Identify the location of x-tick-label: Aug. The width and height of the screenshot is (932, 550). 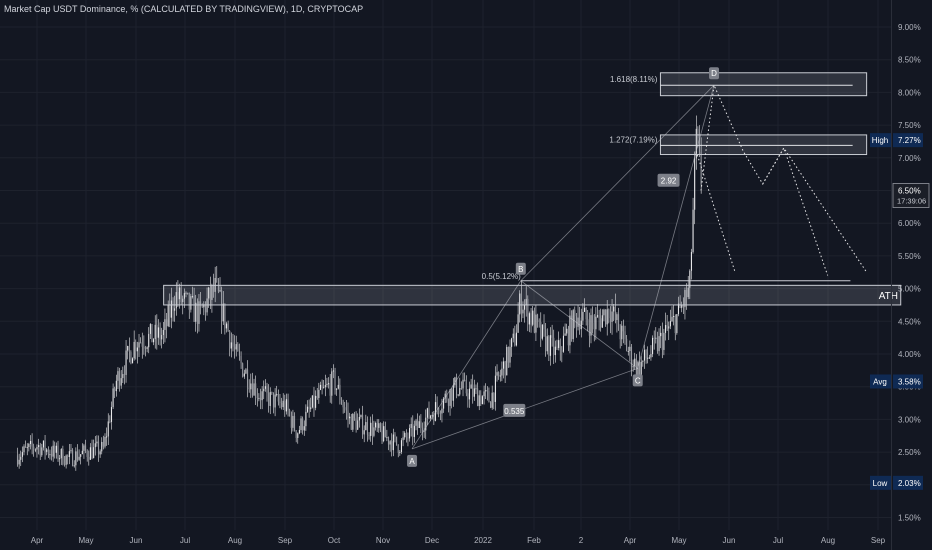
(235, 540).